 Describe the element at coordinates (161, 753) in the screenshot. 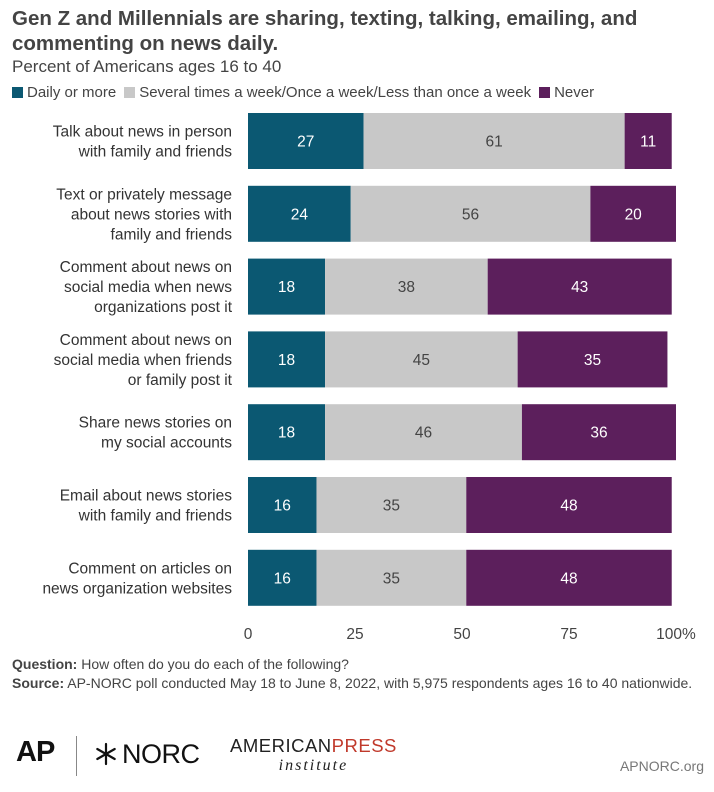

I see `norc-logo-text: NORC` at that location.